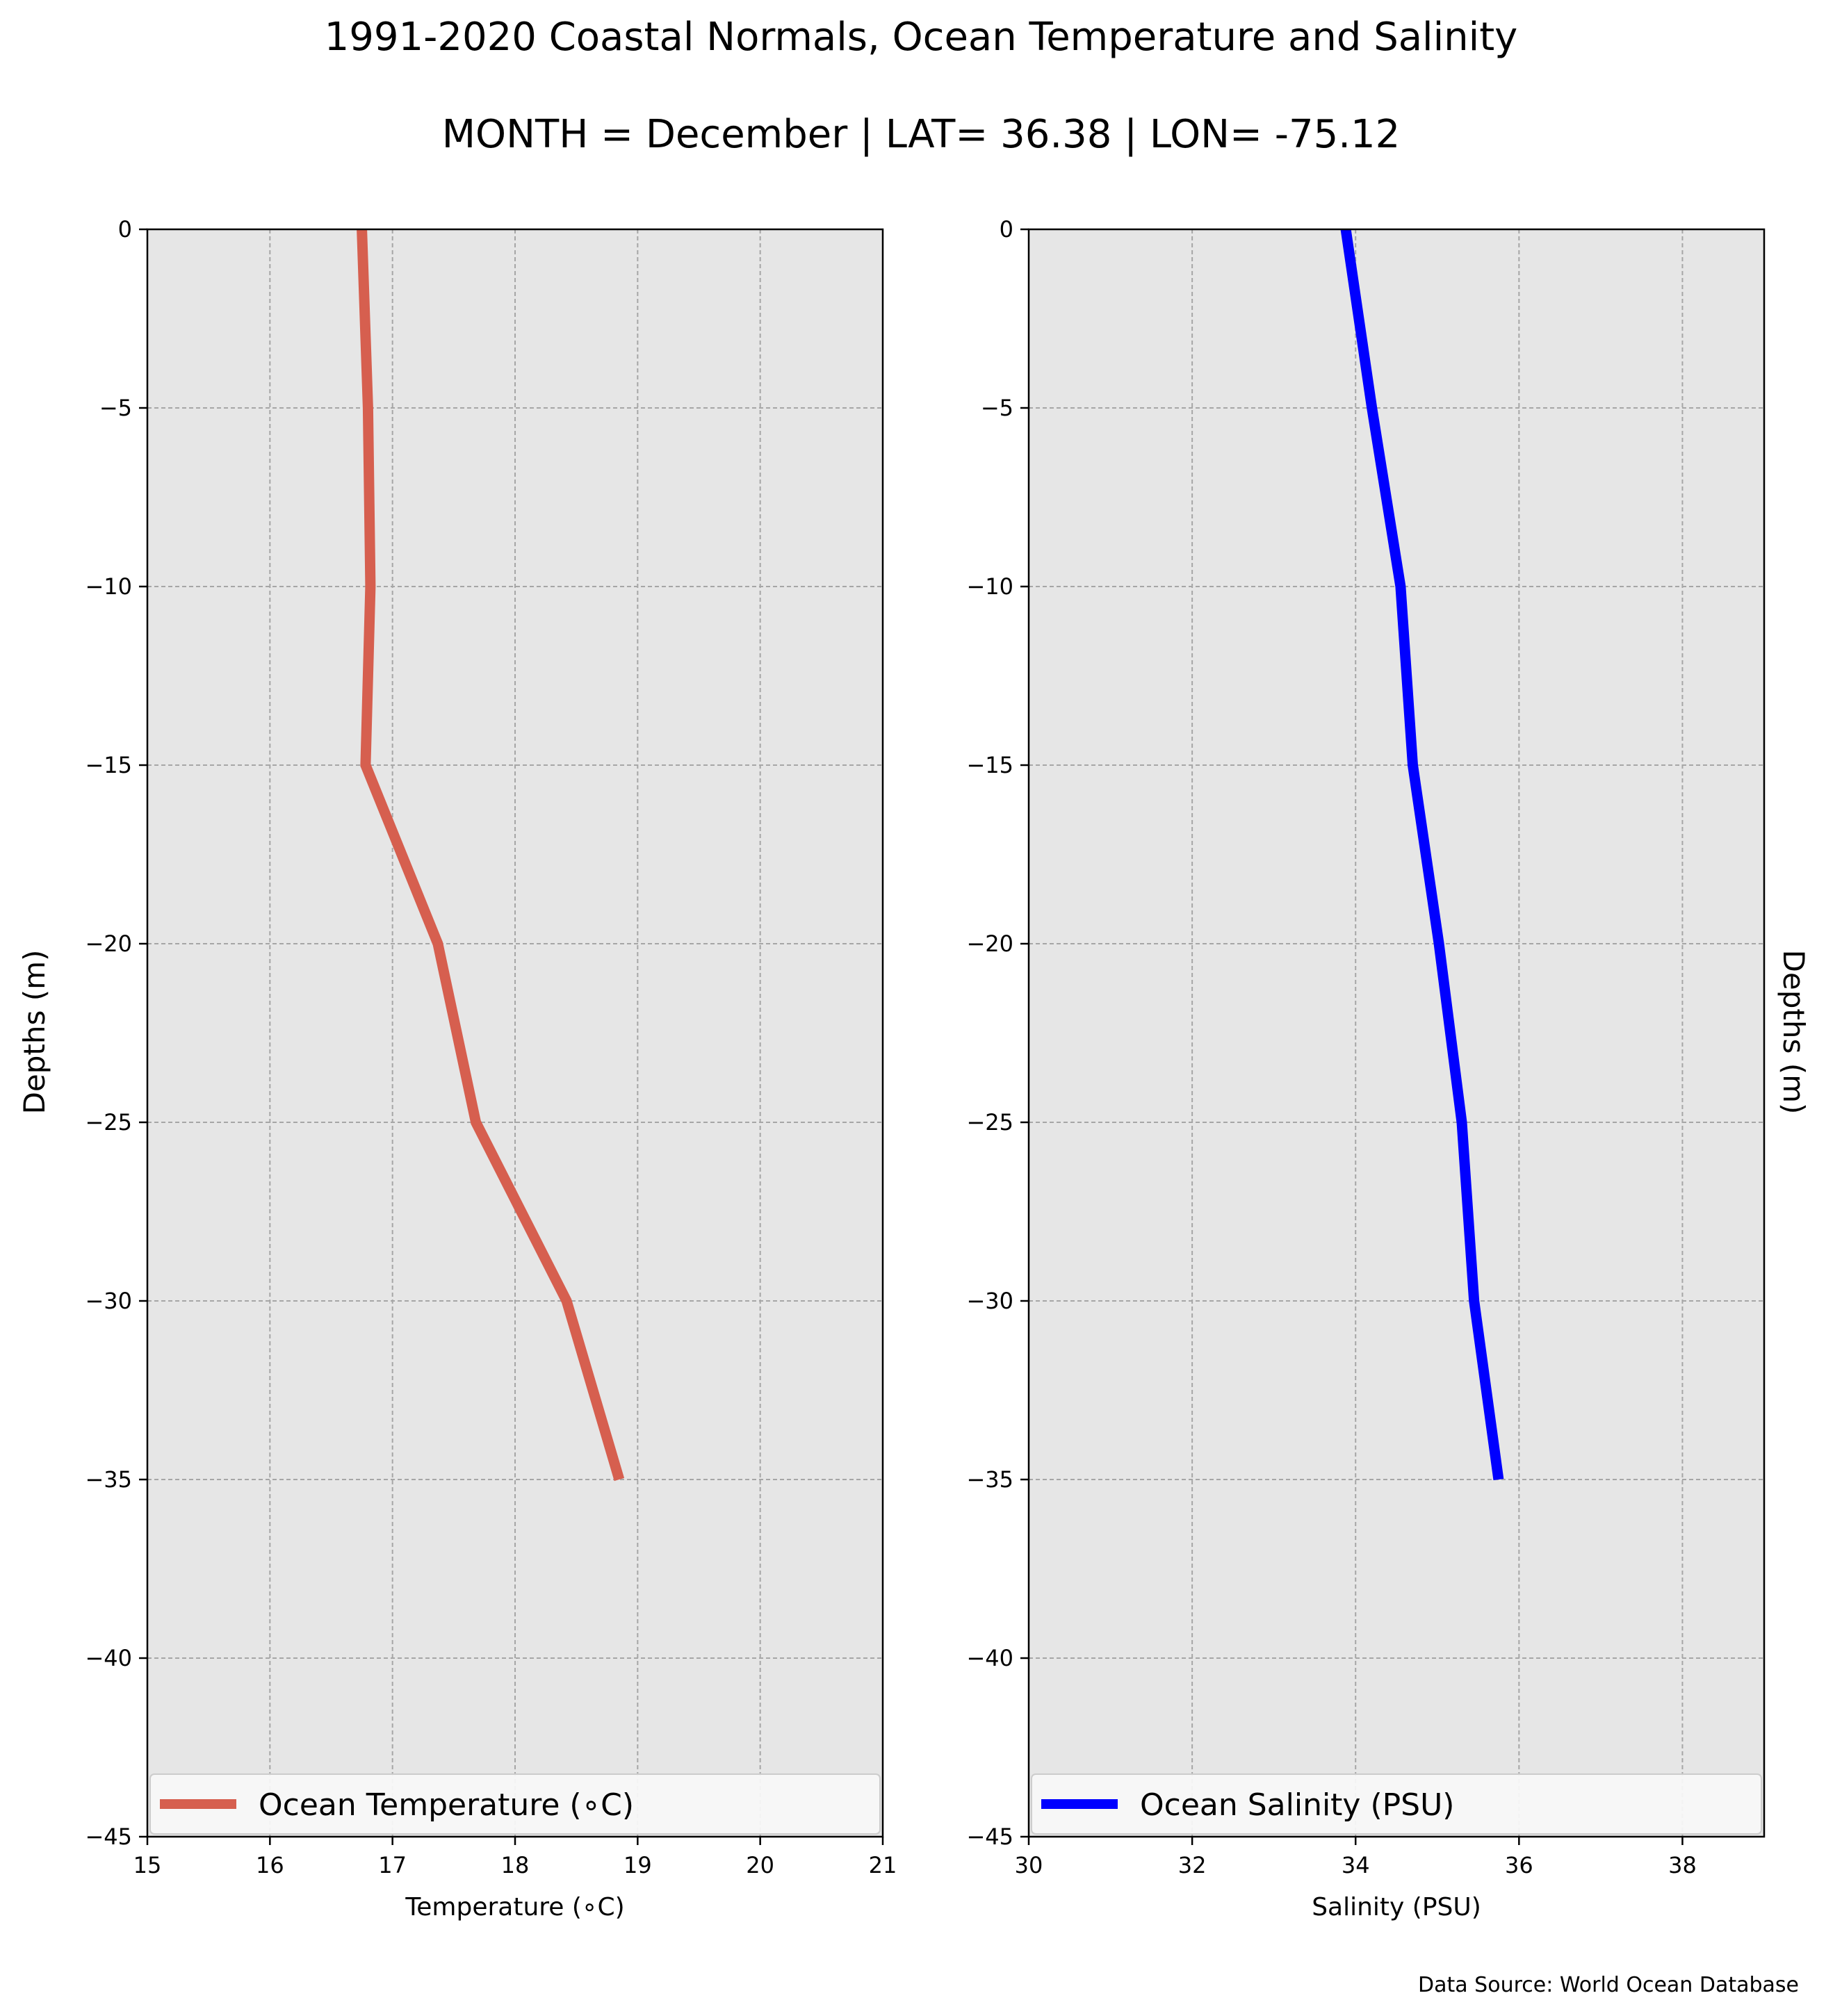 The height and width of the screenshot is (2016, 1842). What do you see at coordinates (392, 1865) in the screenshot?
I see `x-tick-label: 17` at bounding box center [392, 1865].